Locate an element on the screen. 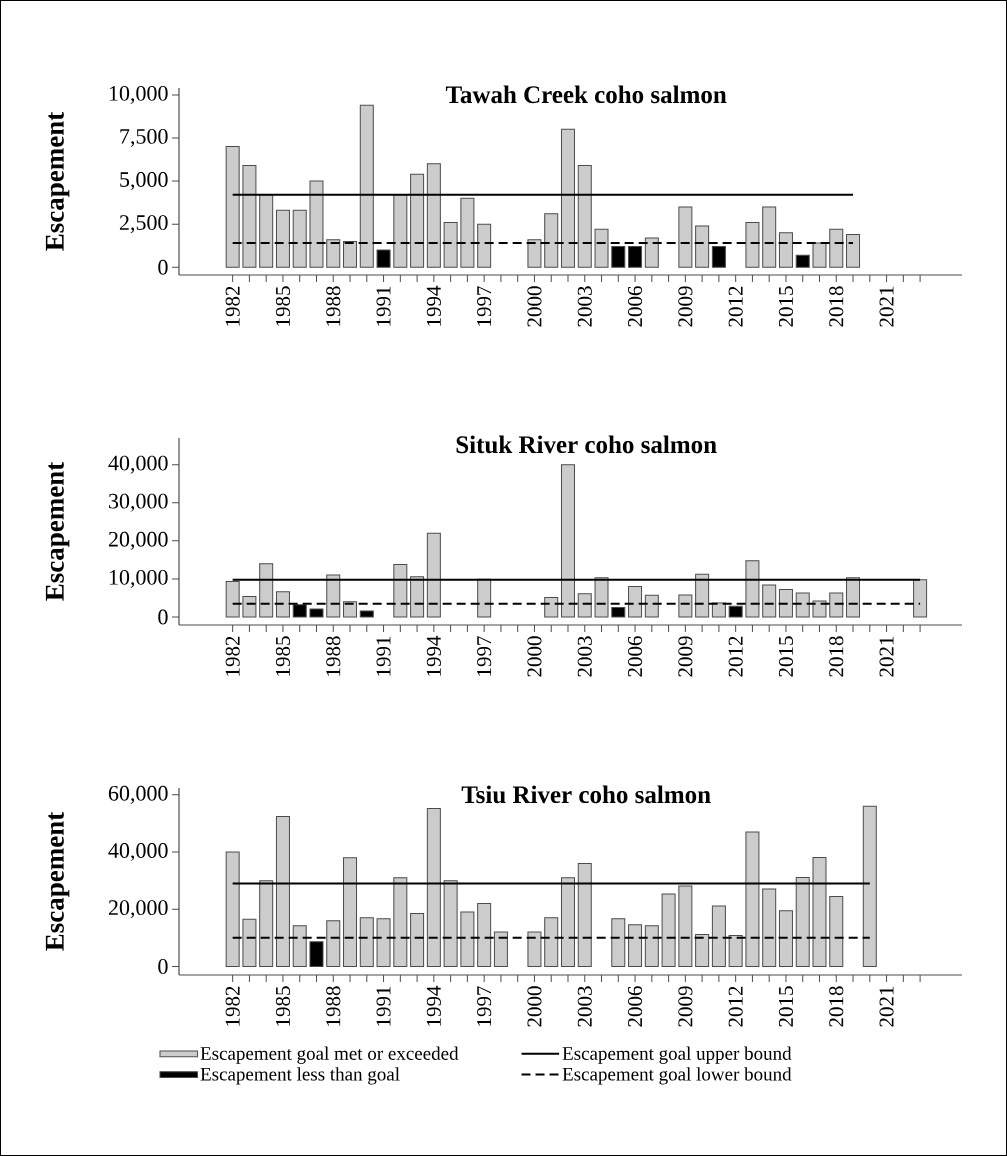 The width and height of the screenshot is (1007, 1156). y-tick-label: 60,000 is located at coordinates (138, 794).